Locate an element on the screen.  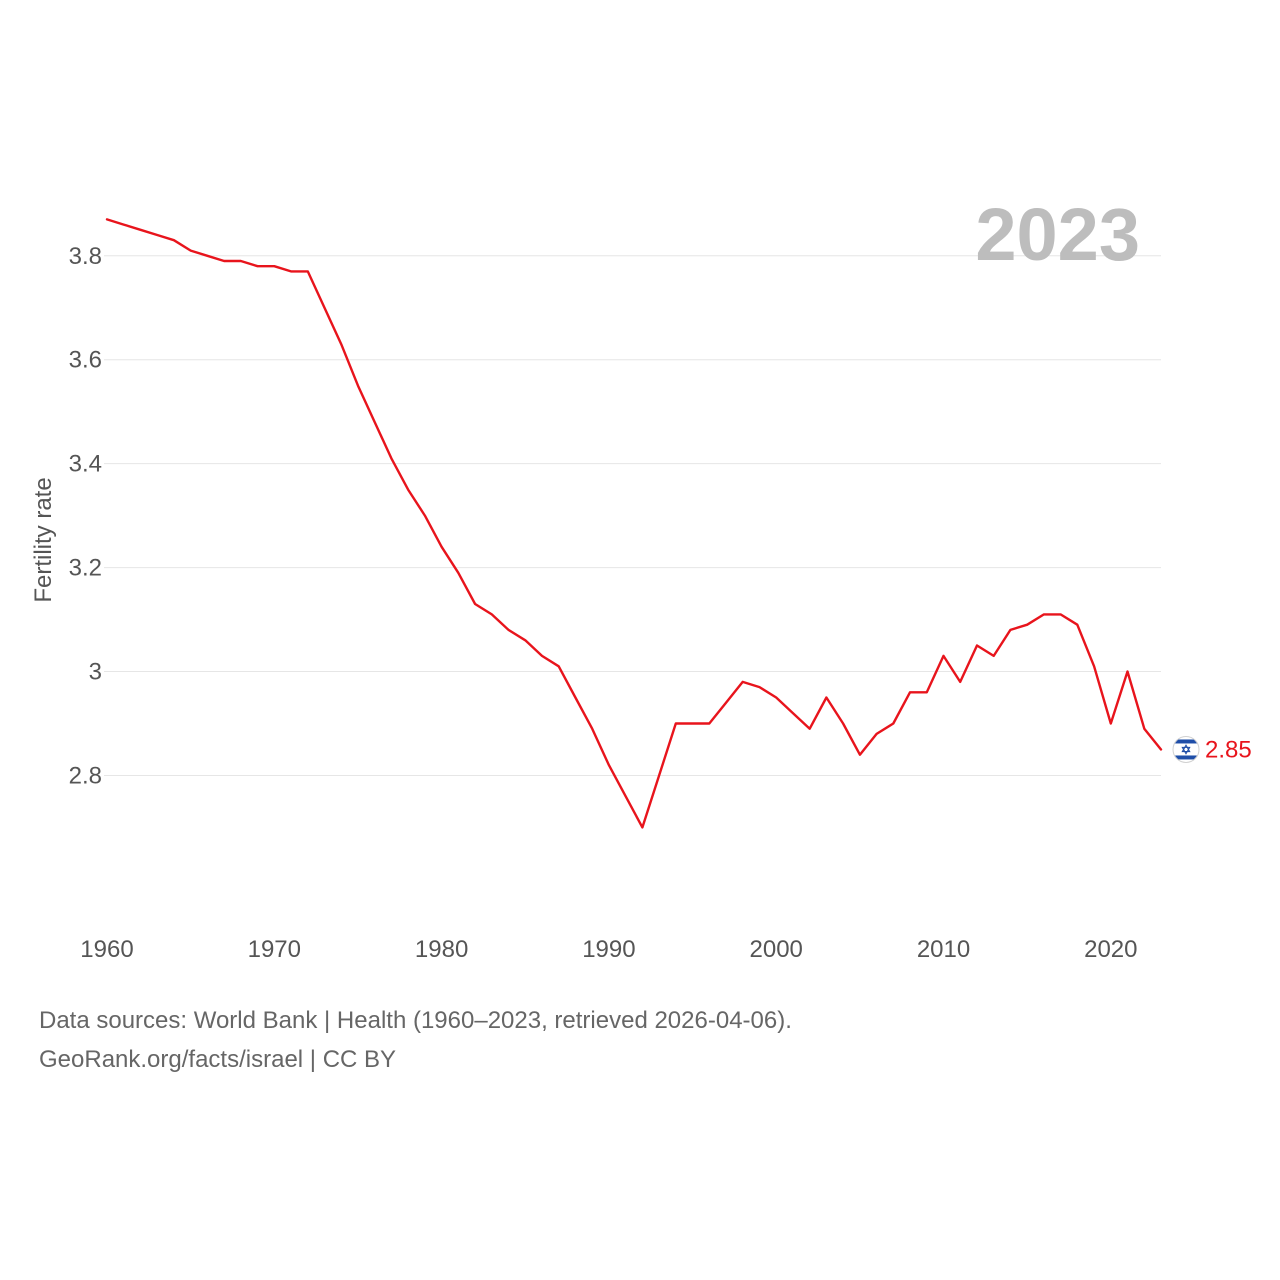
x-tick-label: 2020 is located at coordinates (1110, 949).